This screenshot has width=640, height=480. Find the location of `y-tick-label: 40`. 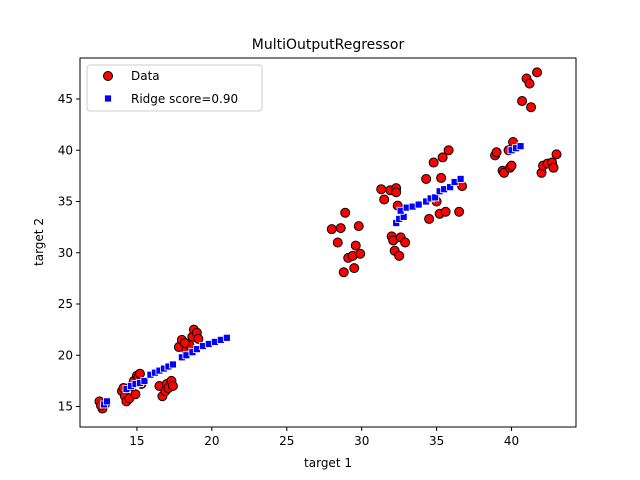

y-tick-label: 40 is located at coordinates (65, 150).